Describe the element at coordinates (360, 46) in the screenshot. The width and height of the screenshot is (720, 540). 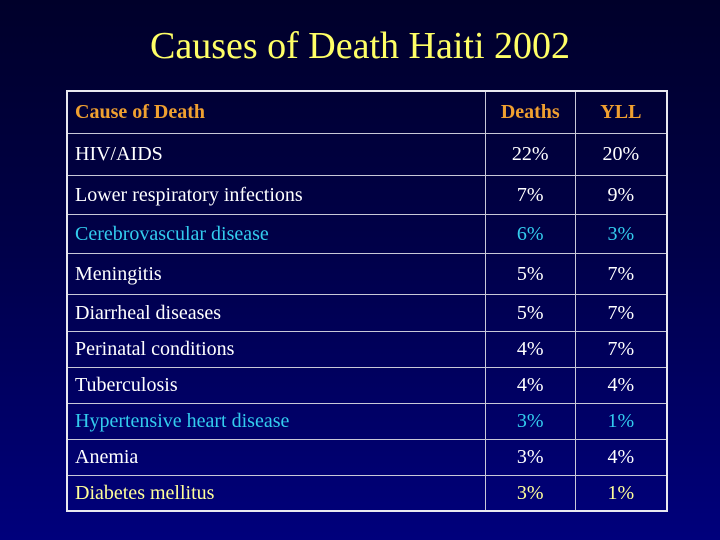
I see `slide-title: Causes of Death Haiti 2002` at that location.